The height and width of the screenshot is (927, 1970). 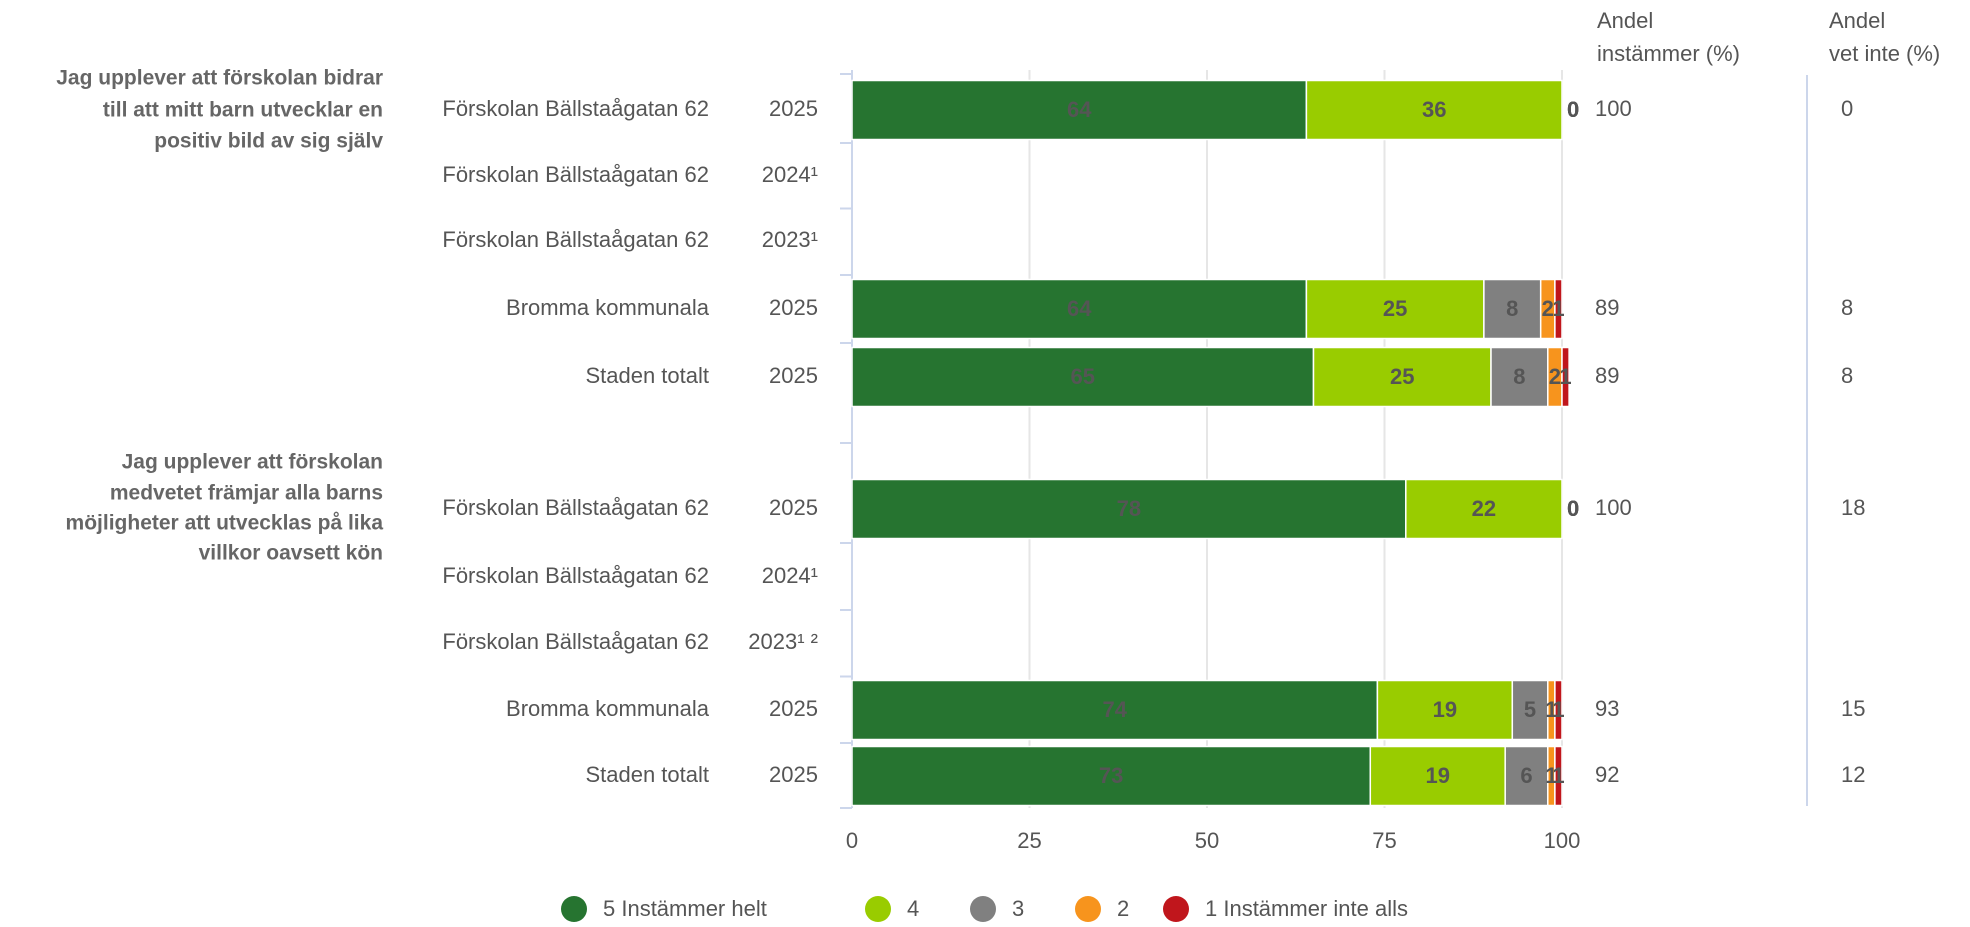 I want to click on data-label: 22, so click(x=1484, y=508).